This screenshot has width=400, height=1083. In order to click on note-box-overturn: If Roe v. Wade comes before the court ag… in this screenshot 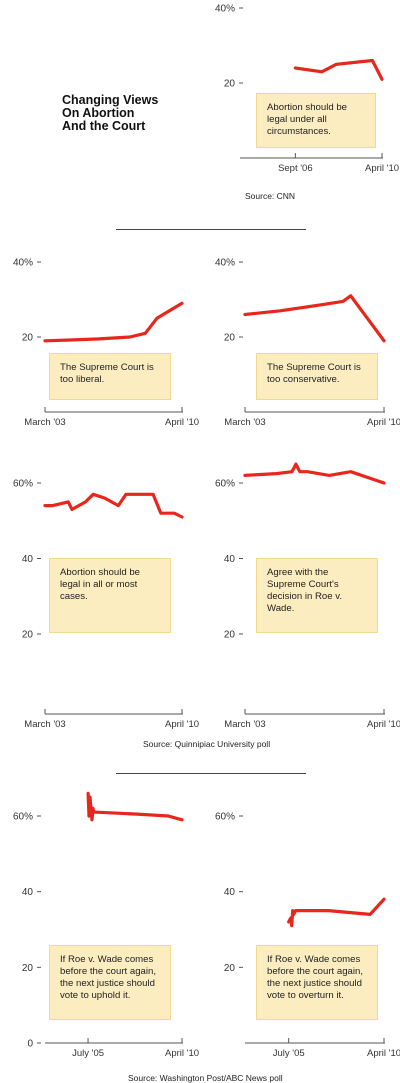, I will do `click(317, 982)`.